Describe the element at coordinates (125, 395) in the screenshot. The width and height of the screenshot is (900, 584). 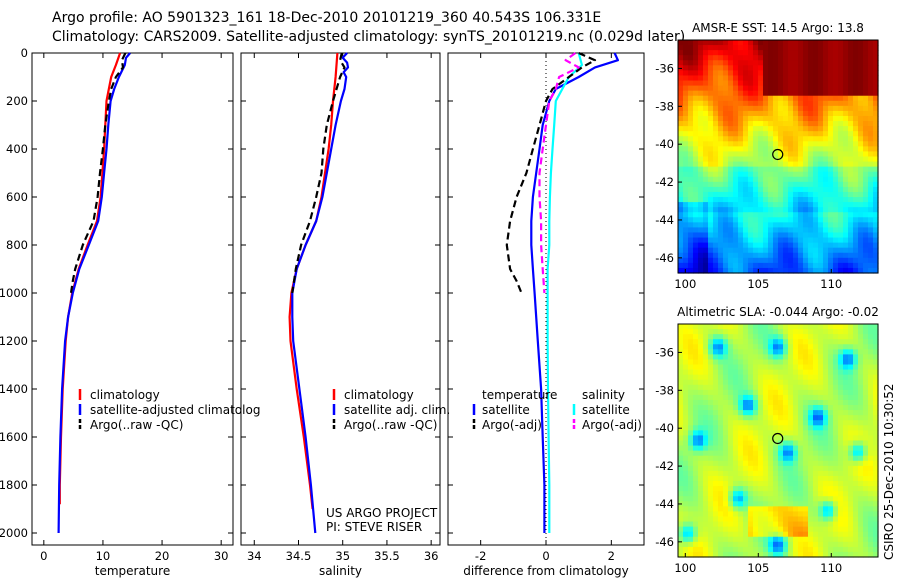
I see `temperature-legend-label: climatology` at that location.